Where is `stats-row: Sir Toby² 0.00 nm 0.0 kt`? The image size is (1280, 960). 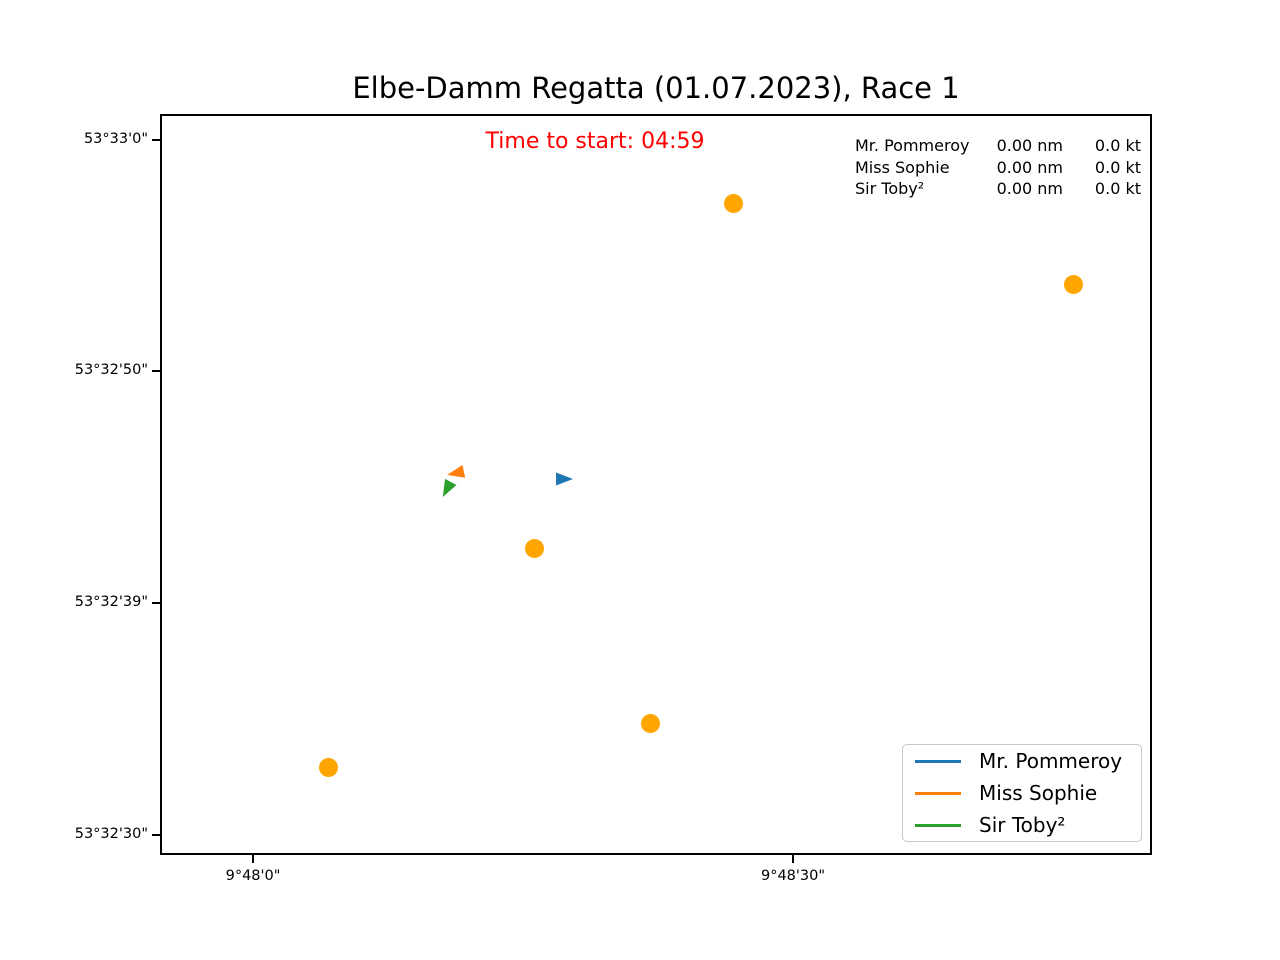
stats-row: Sir Toby² 0.00 nm 0.0 kt is located at coordinates (998, 189).